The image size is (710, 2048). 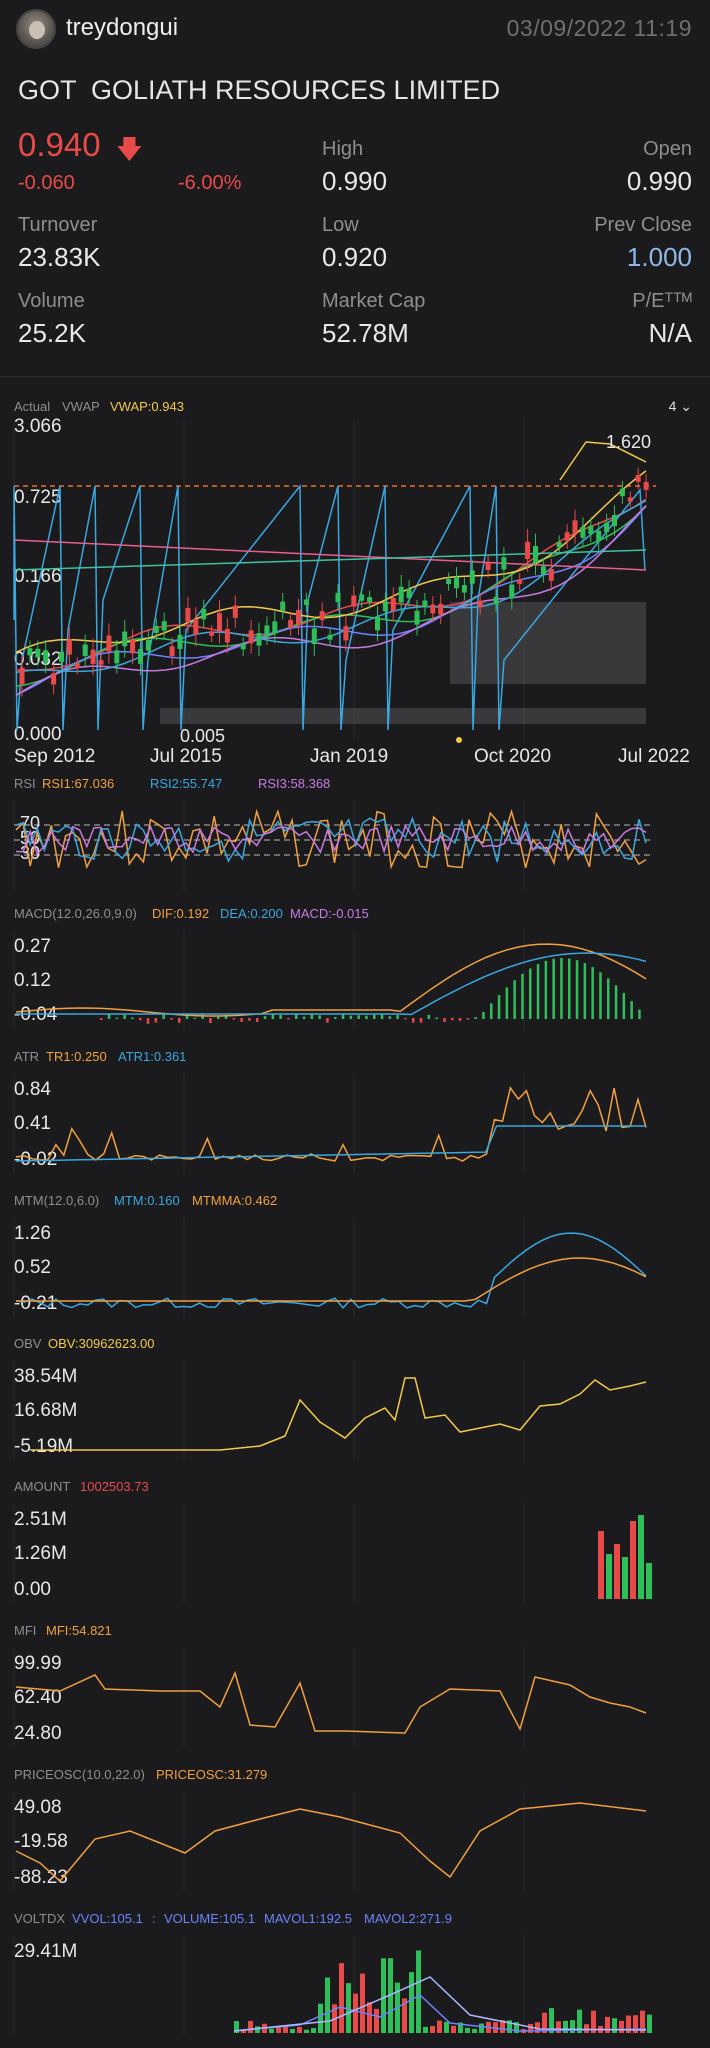 What do you see at coordinates (114, 1486) in the screenshot?
I see `amount-value: 1002503.73` at bounding box center [114, 1486].